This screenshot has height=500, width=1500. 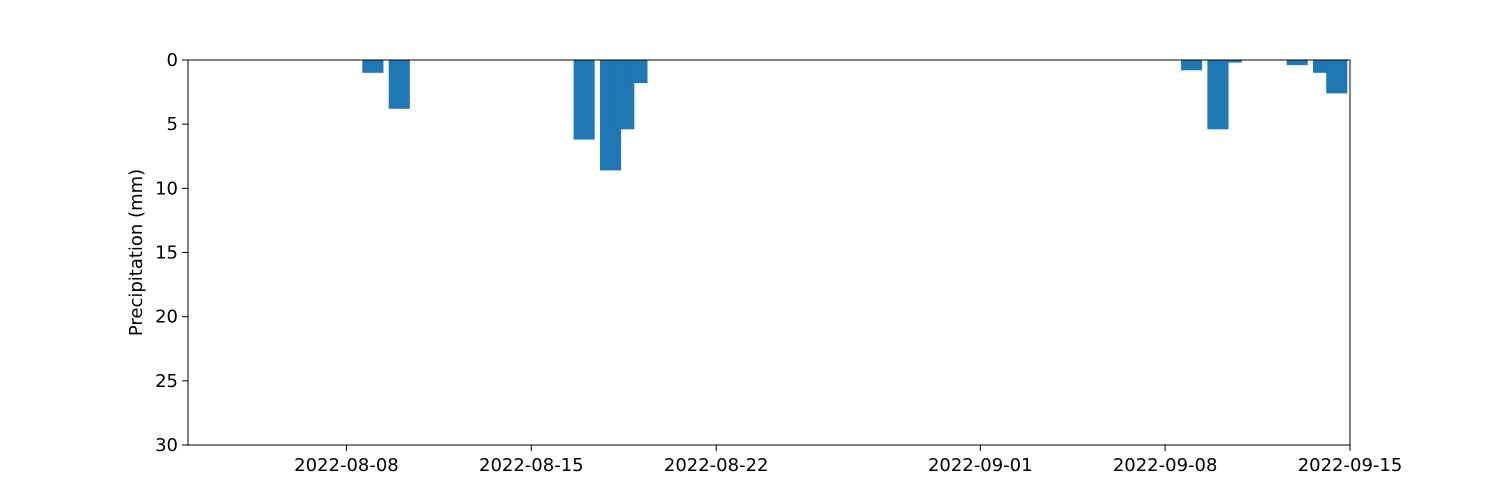 What do you see at coordinates (166, 445) in the screenshot?
I see `y-tick-label: 30` at bounding box center [166, 445].